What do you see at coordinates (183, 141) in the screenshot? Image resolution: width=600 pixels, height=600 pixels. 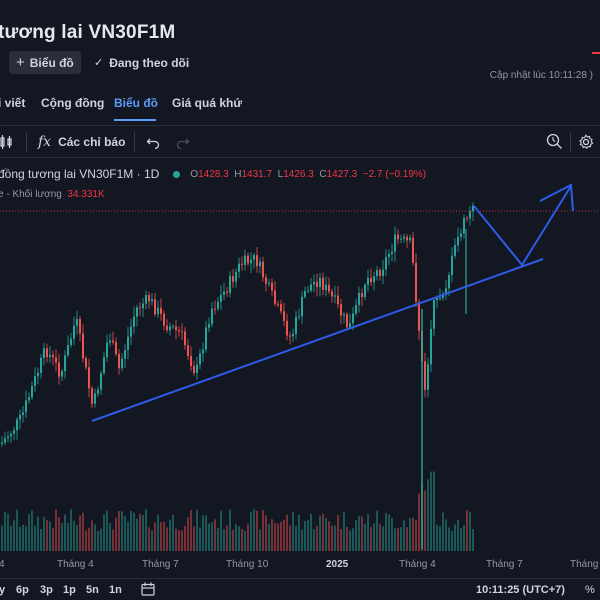 I see `redo-icon` at bounding box center [183, 141].